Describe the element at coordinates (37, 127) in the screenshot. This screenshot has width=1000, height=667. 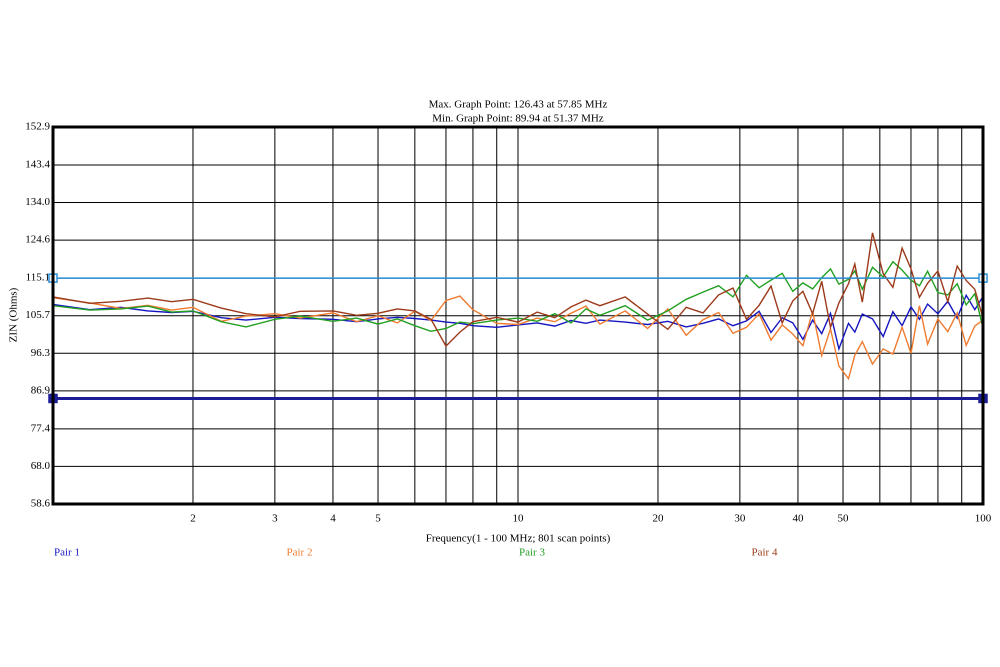
I see `y-tick-label: 152.9` at that location.